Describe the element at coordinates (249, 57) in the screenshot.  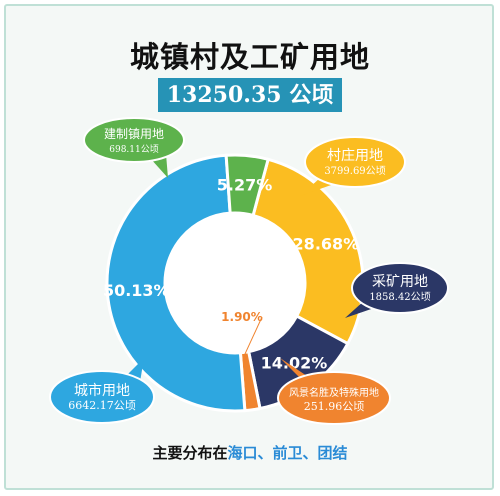
I see `page-title: 城镇村及工矿用地` at that location.